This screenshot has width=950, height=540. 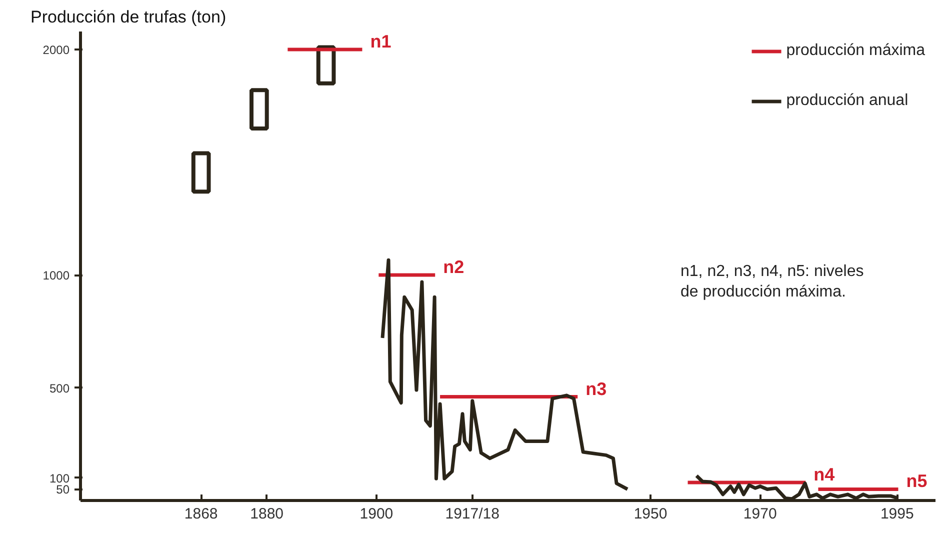 What do you see at coordinates (651, 514) in the screenshot?
I see `x-tick-label: 1950` at bounding box center [651, 514].